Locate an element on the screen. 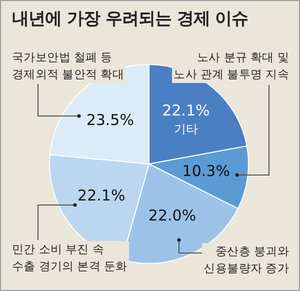 The image size is (300, 291). data-label: 23.5% is located at coordinates (110, 120).